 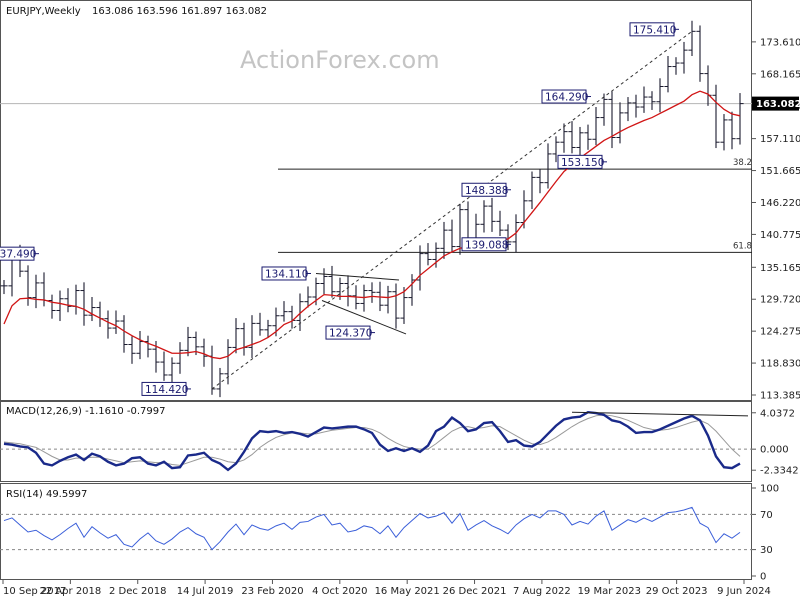 I want to click on price-tick-label: 146.220, so click(x=780, y=203).